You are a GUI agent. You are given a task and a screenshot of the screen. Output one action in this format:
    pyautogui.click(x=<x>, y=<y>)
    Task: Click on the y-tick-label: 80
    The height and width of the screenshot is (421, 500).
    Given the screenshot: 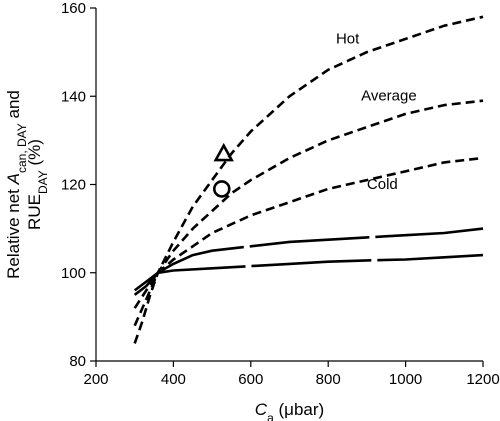 What is the action you would take?
    pyautogui.click(x=77, y=361)
    